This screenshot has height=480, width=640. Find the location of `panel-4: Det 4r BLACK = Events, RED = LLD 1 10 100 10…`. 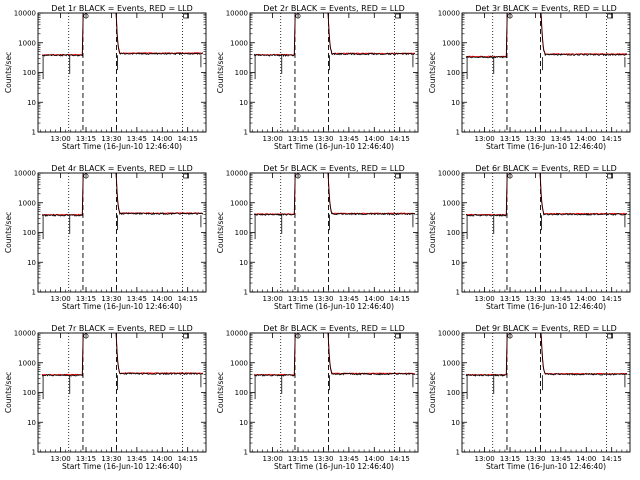

panel-4: Det 4r BLACK = Events, RED = LLD 1 10 100 10… is located at coordinates (105, 237).